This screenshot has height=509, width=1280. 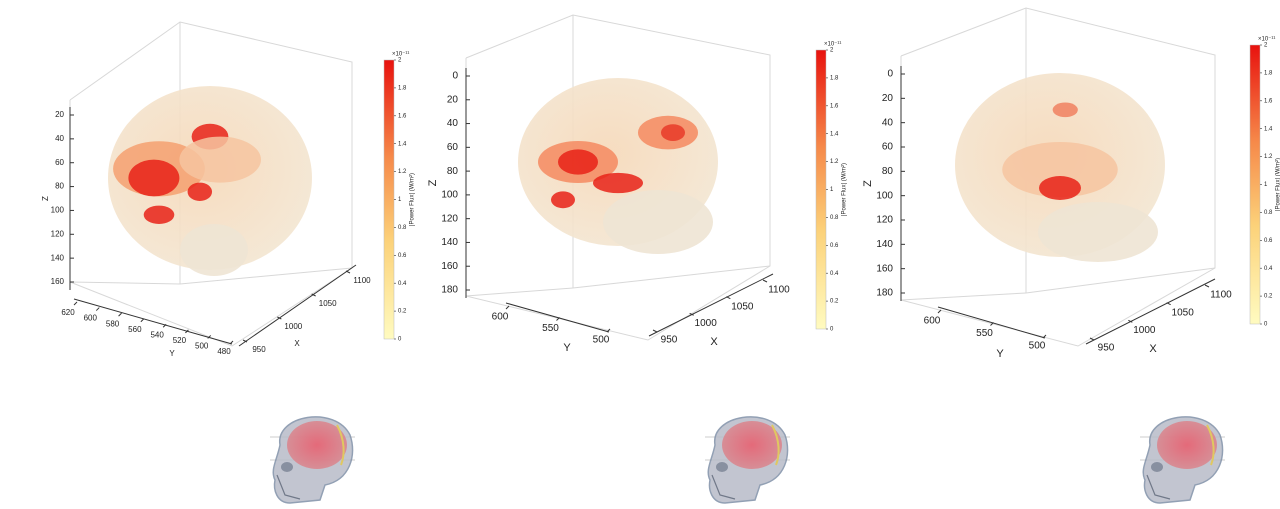 What do you see at coordinates (834, 218) in the screenshot?
I see `colorbar-tick-label: 0.8` at bounding box center [834, 218].